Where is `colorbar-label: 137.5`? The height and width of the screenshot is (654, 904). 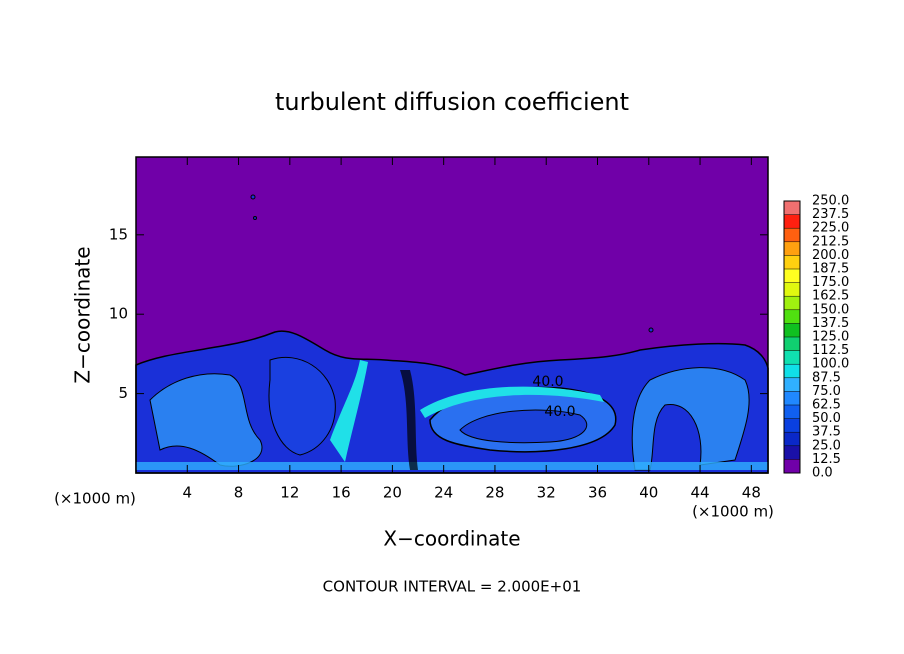
colorbar-label: 137.5 is located at coordinates (830, 323).